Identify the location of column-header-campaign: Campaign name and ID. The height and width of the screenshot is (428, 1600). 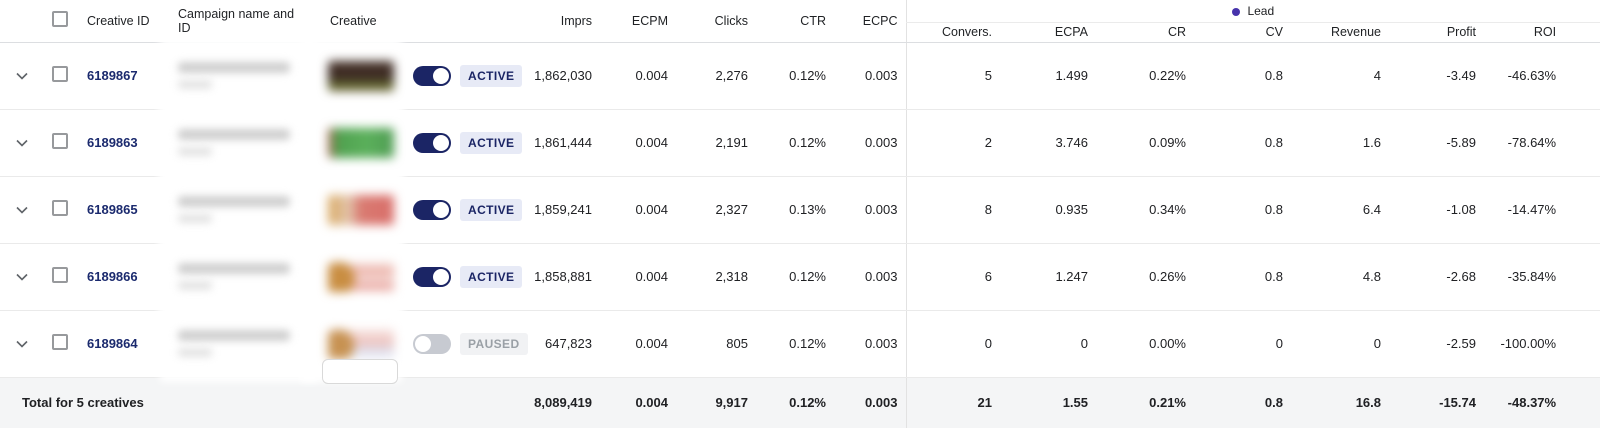
(240, 21).